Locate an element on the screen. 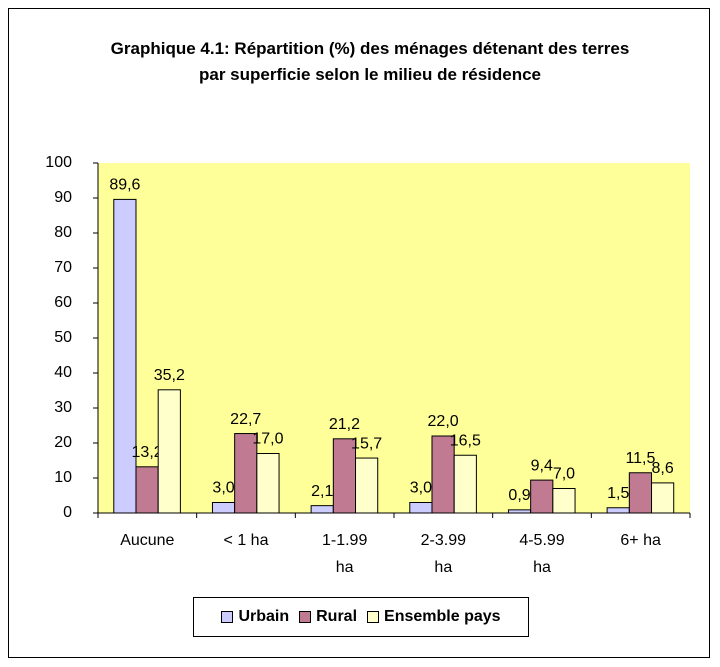  x-tick-label: 2-3.99 ha is located at coordinates (443, 554).